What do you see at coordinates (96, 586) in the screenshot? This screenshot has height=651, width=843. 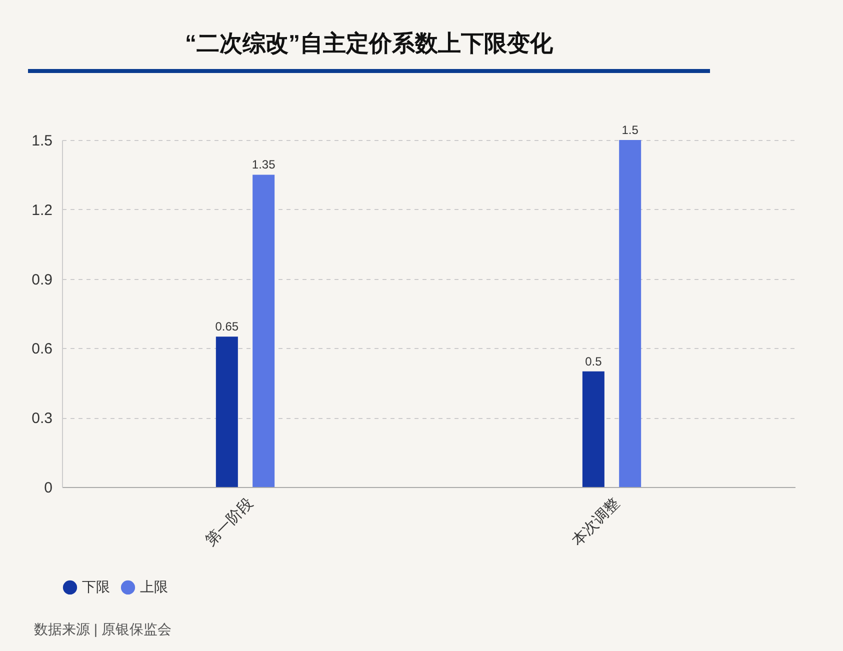 I see `legend-label: 下限` at bounding box center [96, 586].